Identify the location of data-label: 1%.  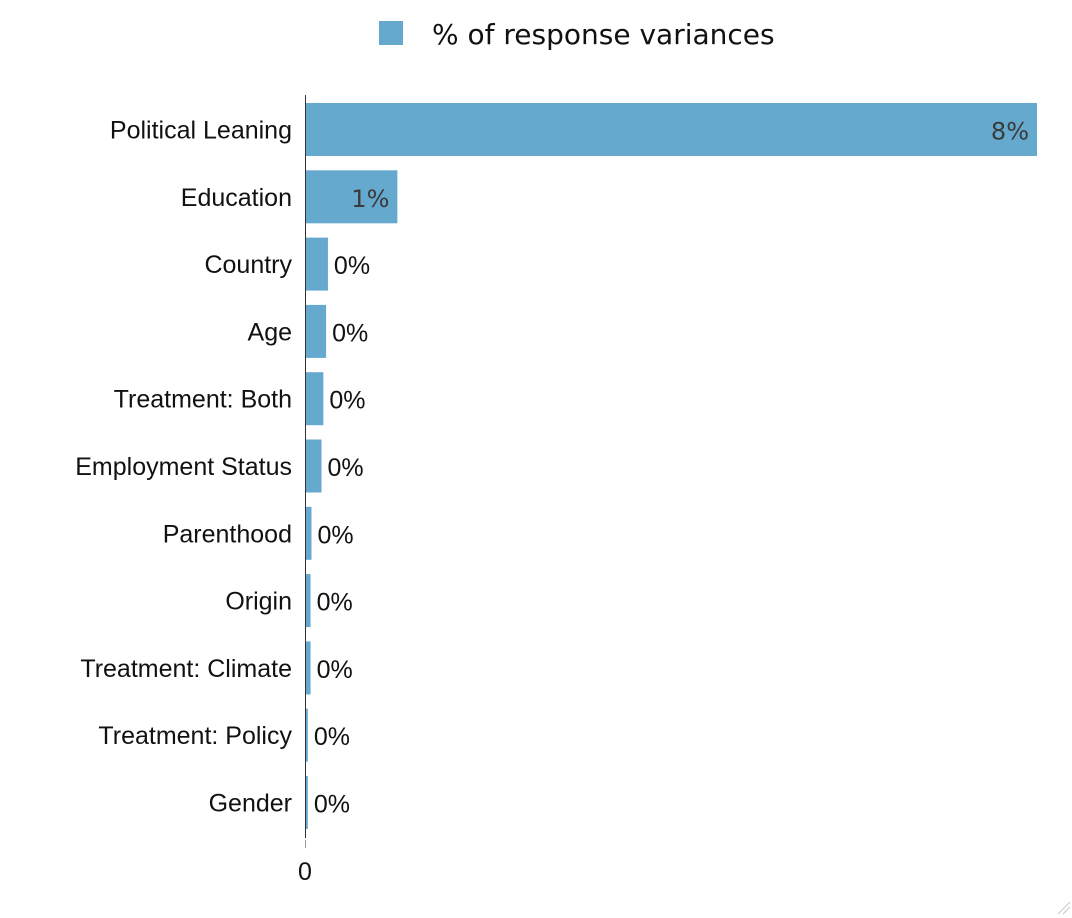
(370, 199).